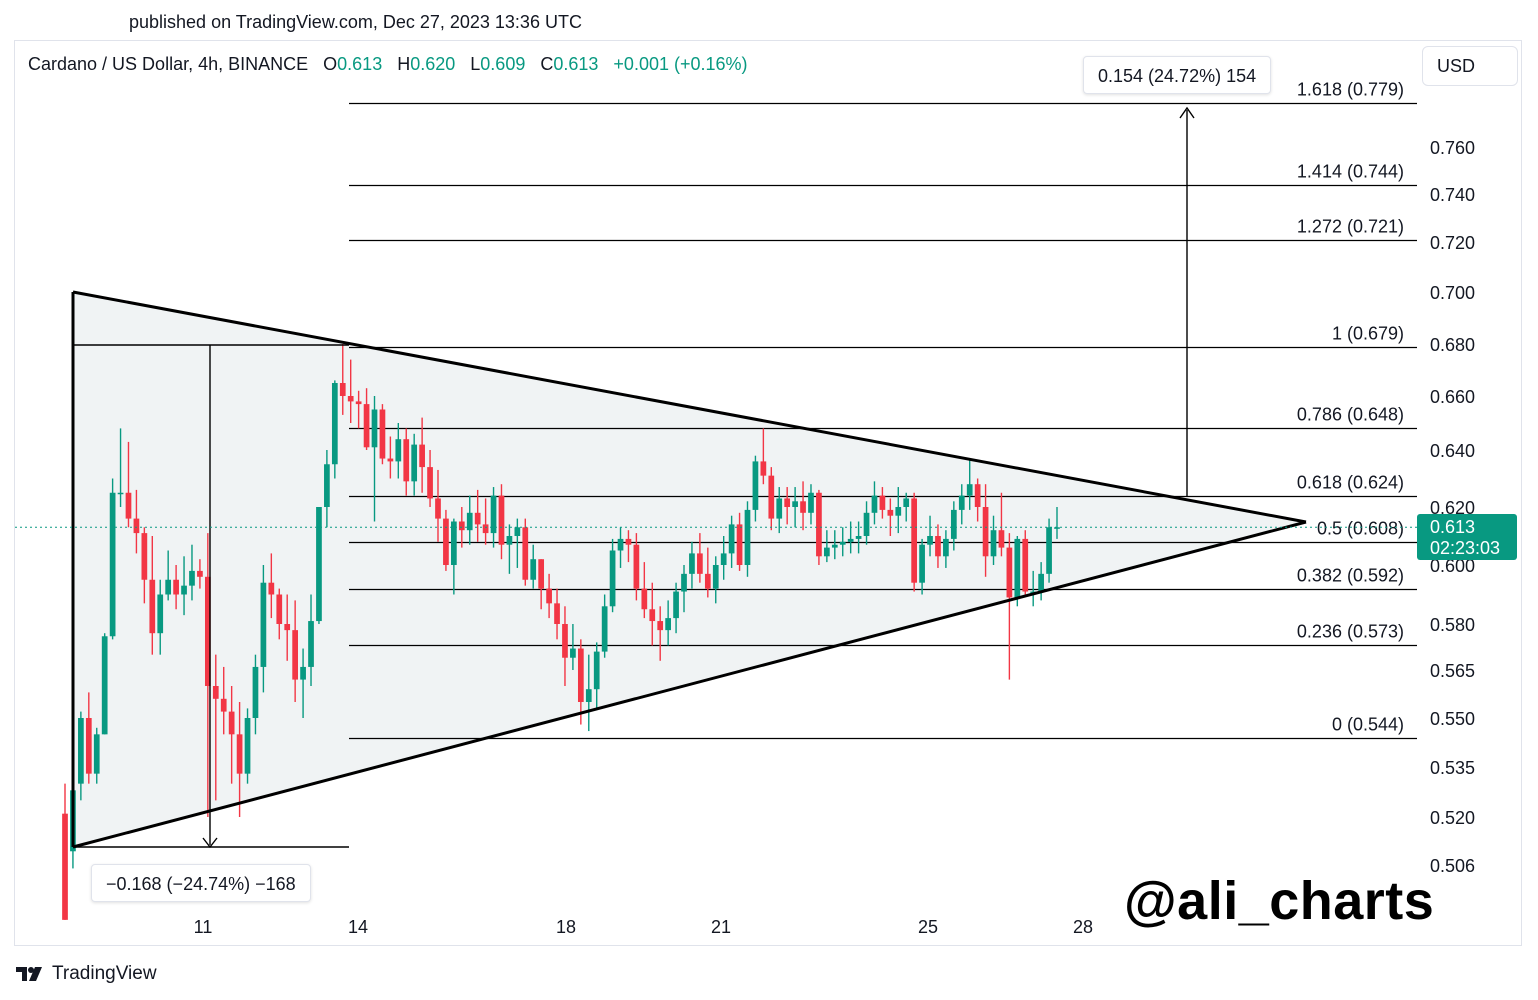  I want to click on low-value: 0.609, so click(503, 64).